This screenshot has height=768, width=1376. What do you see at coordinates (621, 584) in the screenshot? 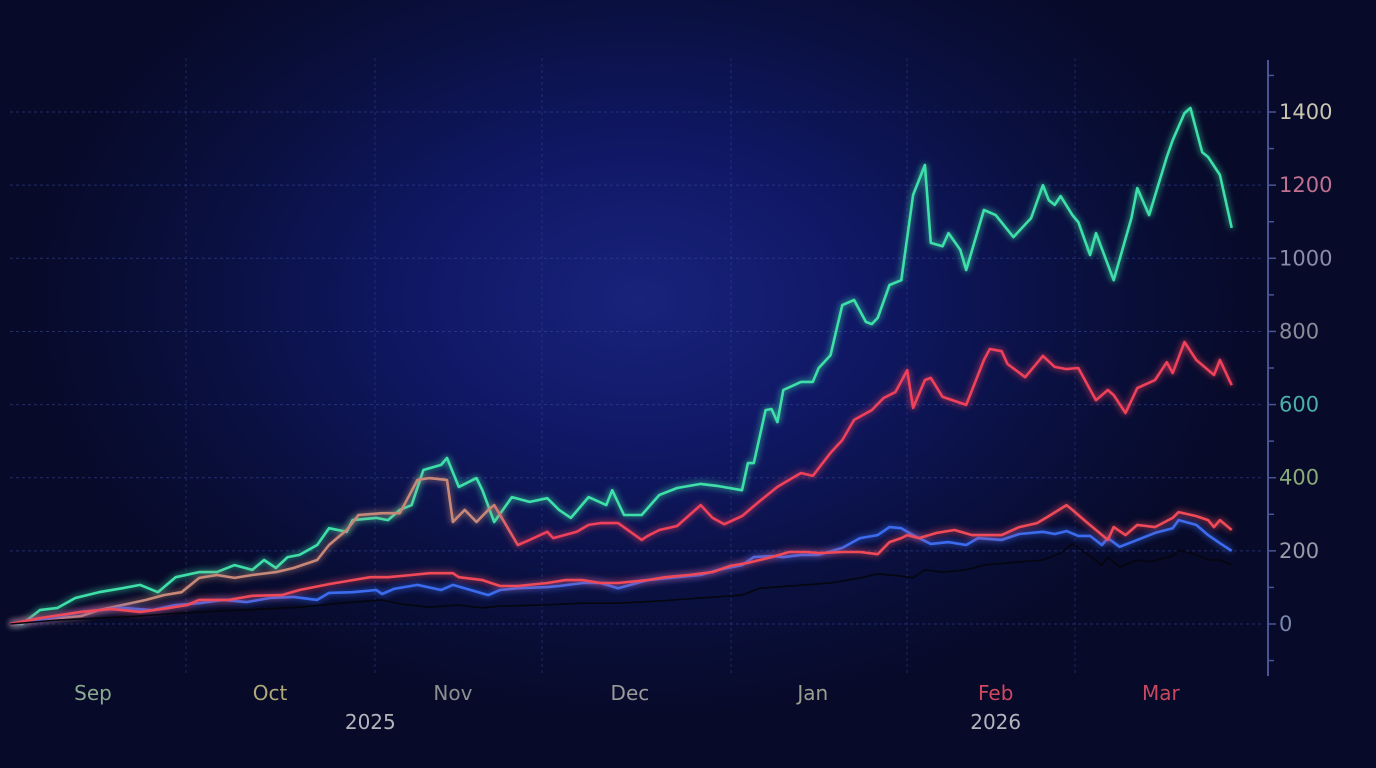
I see `series-line-black` at bounding box center [621, 584].